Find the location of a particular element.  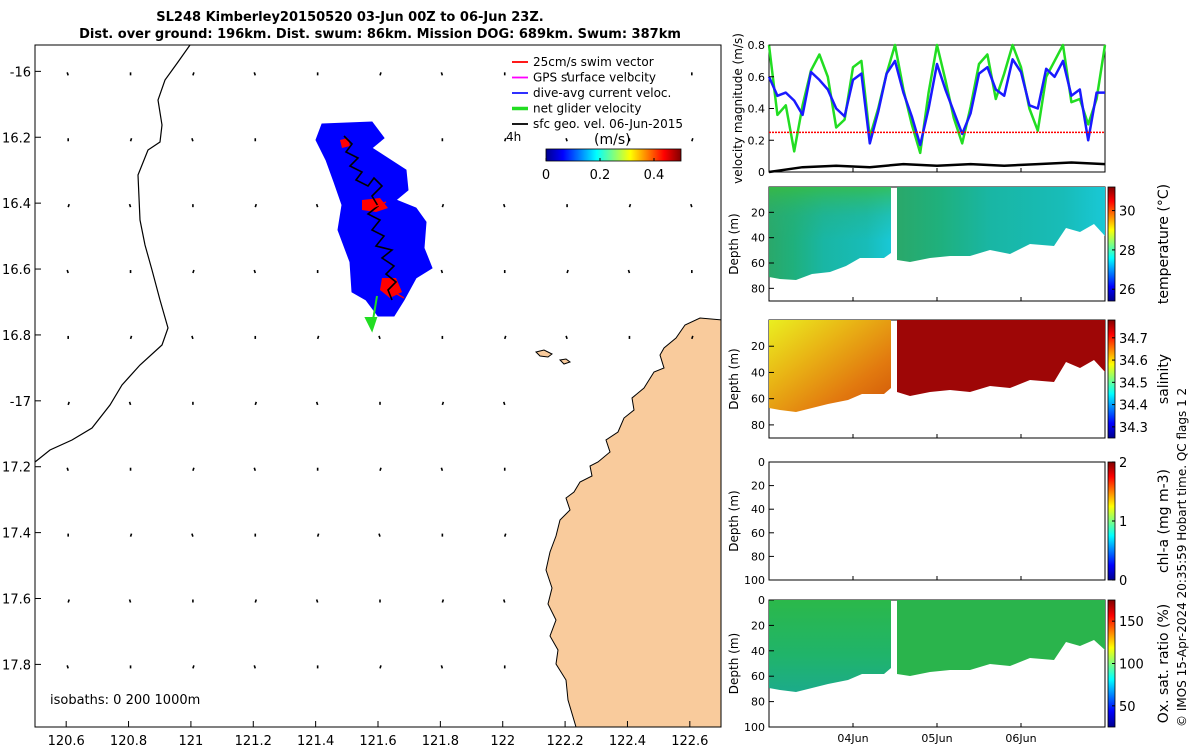

legend-label: GPS surface velocity is located at coordinates (594, 78).